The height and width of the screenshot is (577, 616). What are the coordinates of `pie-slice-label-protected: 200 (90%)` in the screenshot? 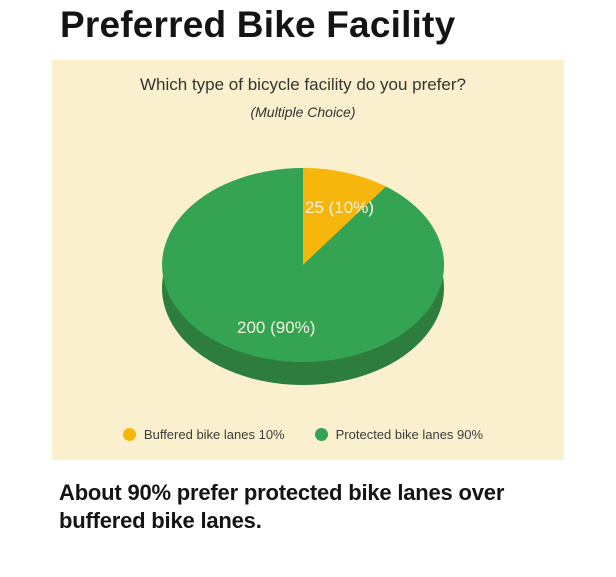 It's located at (276, 327).